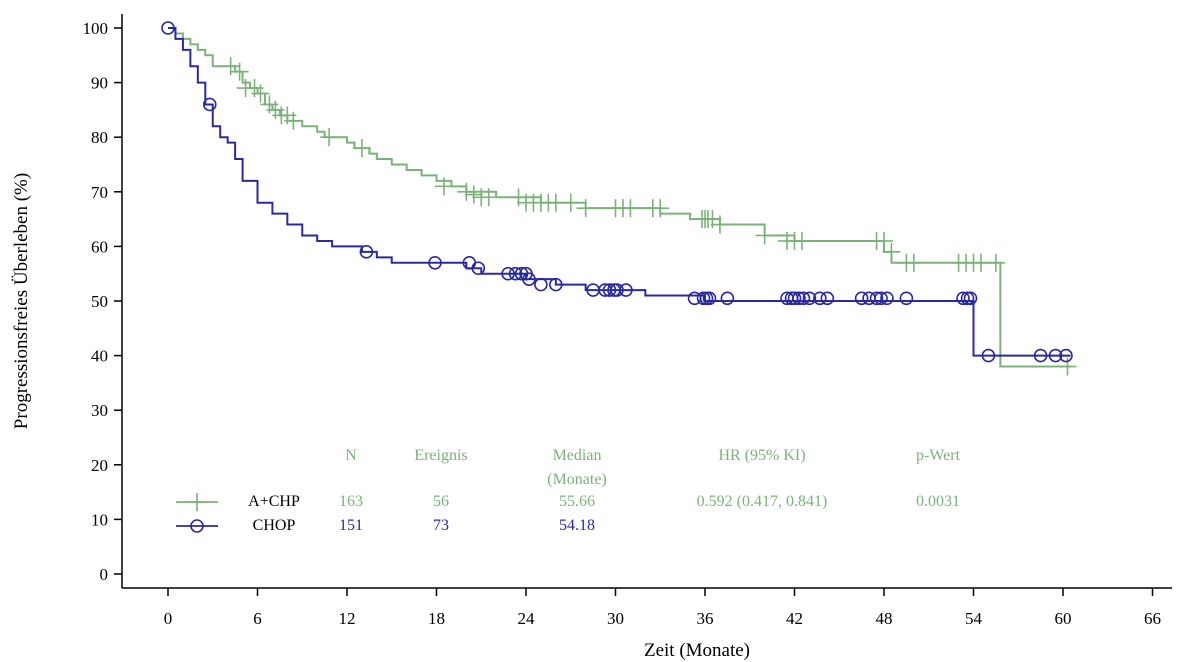 This screenshot has width=1189, height=662. What do you see at coordinates (662, 608) in the screenshot?
I see `x-ticks: 0 6 12 18 24 30 36 42 48 54 60 66` at bounding box center [662, 608].